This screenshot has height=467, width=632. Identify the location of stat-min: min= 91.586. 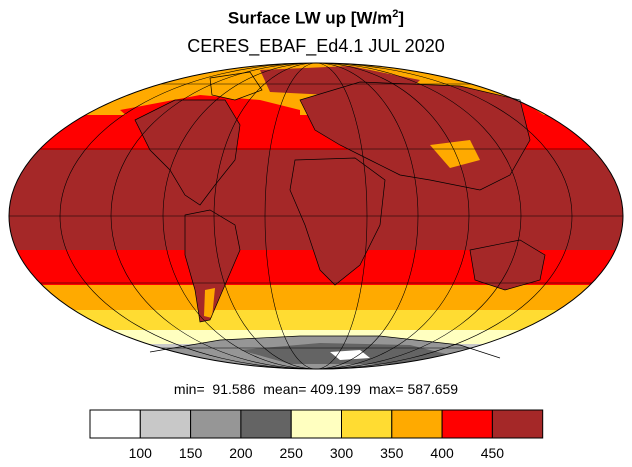
(214, 389).